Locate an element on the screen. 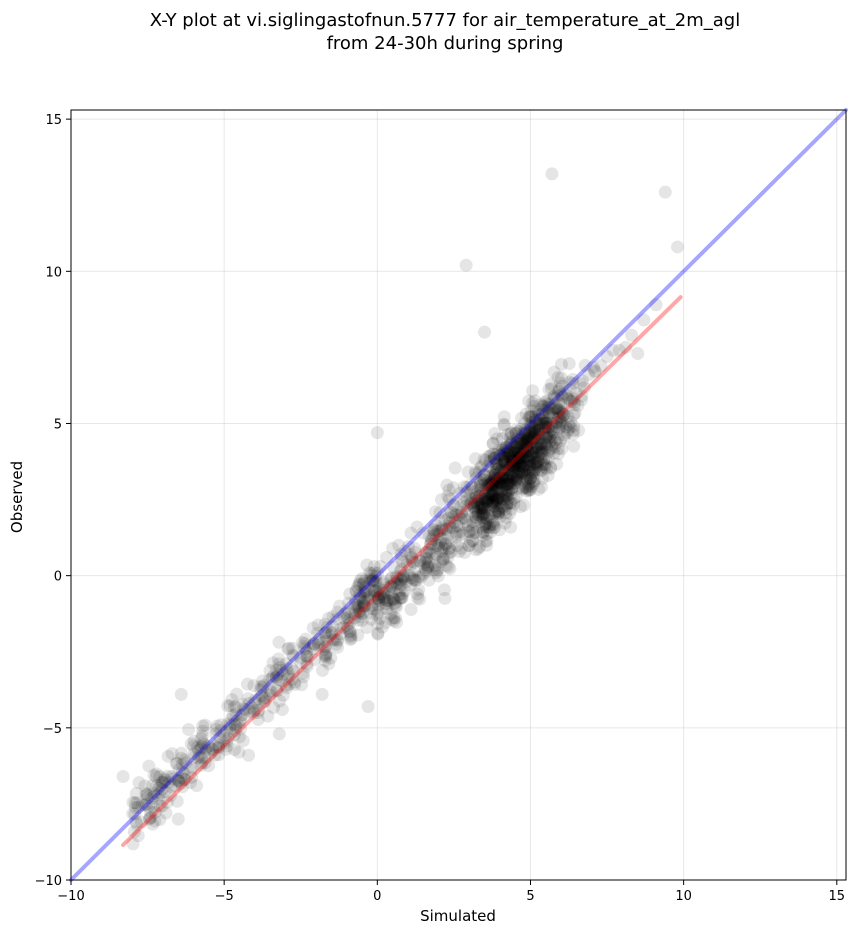 This screenshot has width=855, height=934. y-tick-label: 15 is located at coordinates (53, 120).